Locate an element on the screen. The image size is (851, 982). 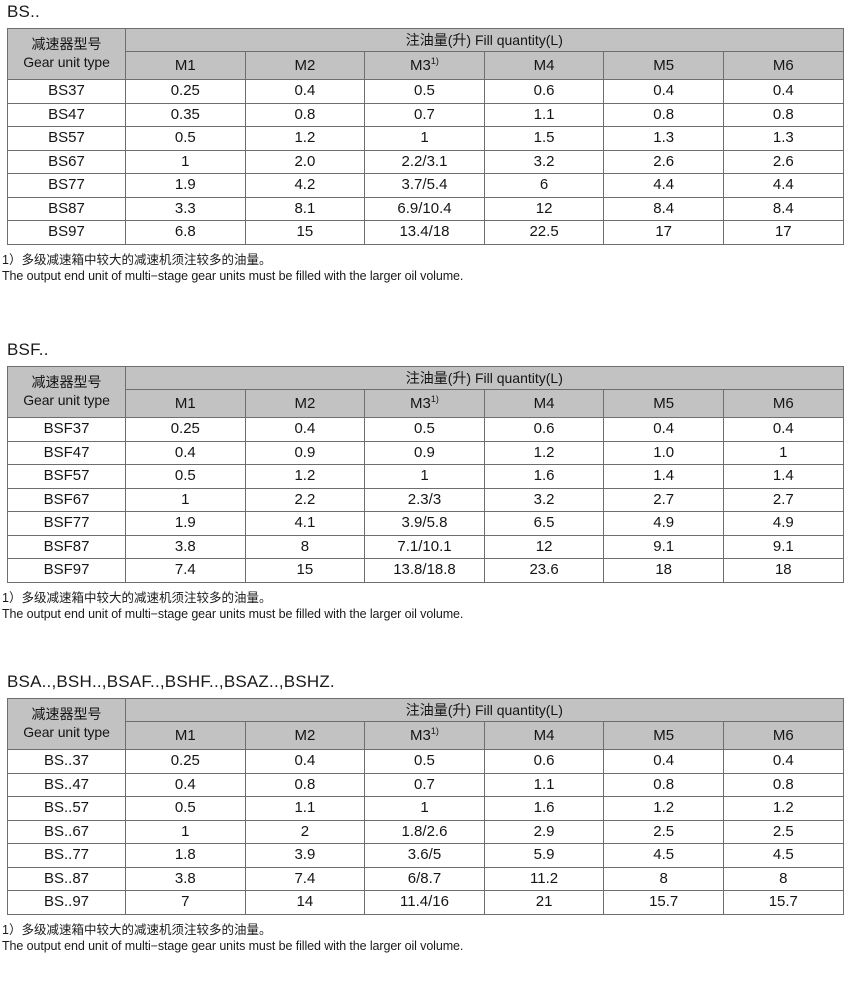
cell-m4: 1.6 is located at coordinates (544, 476).